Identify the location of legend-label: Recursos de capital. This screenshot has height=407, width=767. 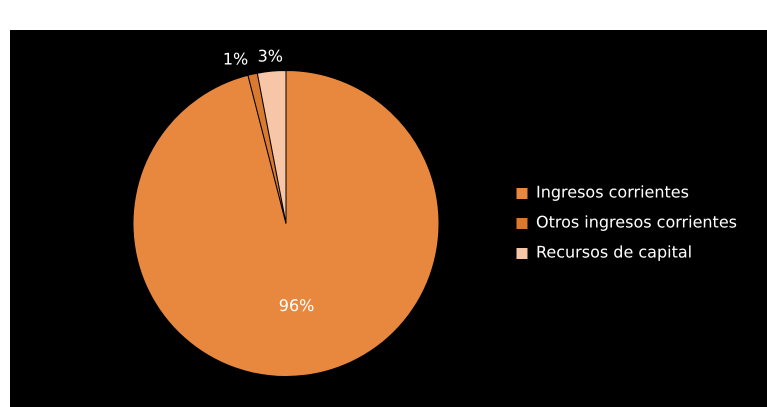
(614, 252).